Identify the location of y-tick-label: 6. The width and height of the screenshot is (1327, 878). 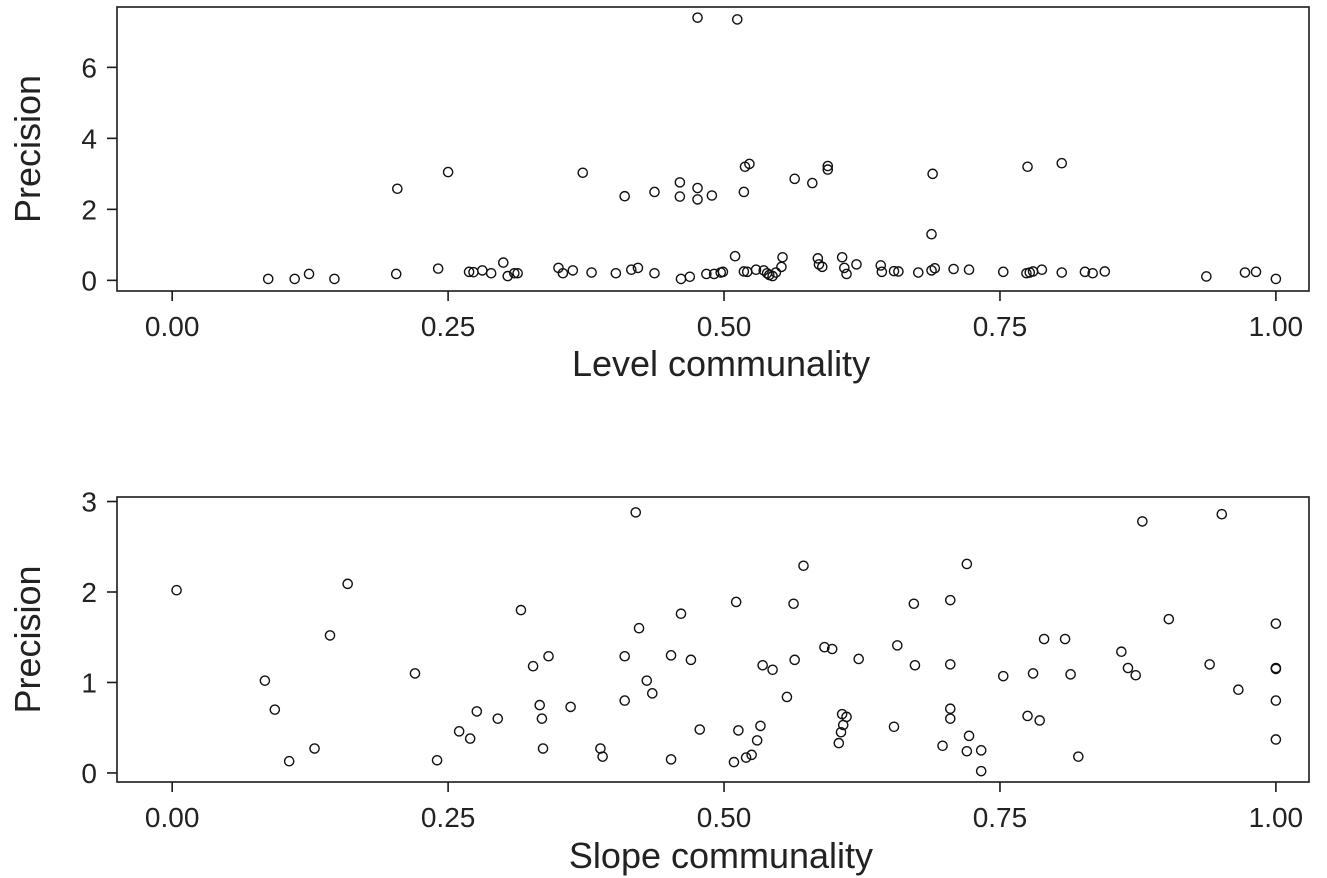
(89, 67).